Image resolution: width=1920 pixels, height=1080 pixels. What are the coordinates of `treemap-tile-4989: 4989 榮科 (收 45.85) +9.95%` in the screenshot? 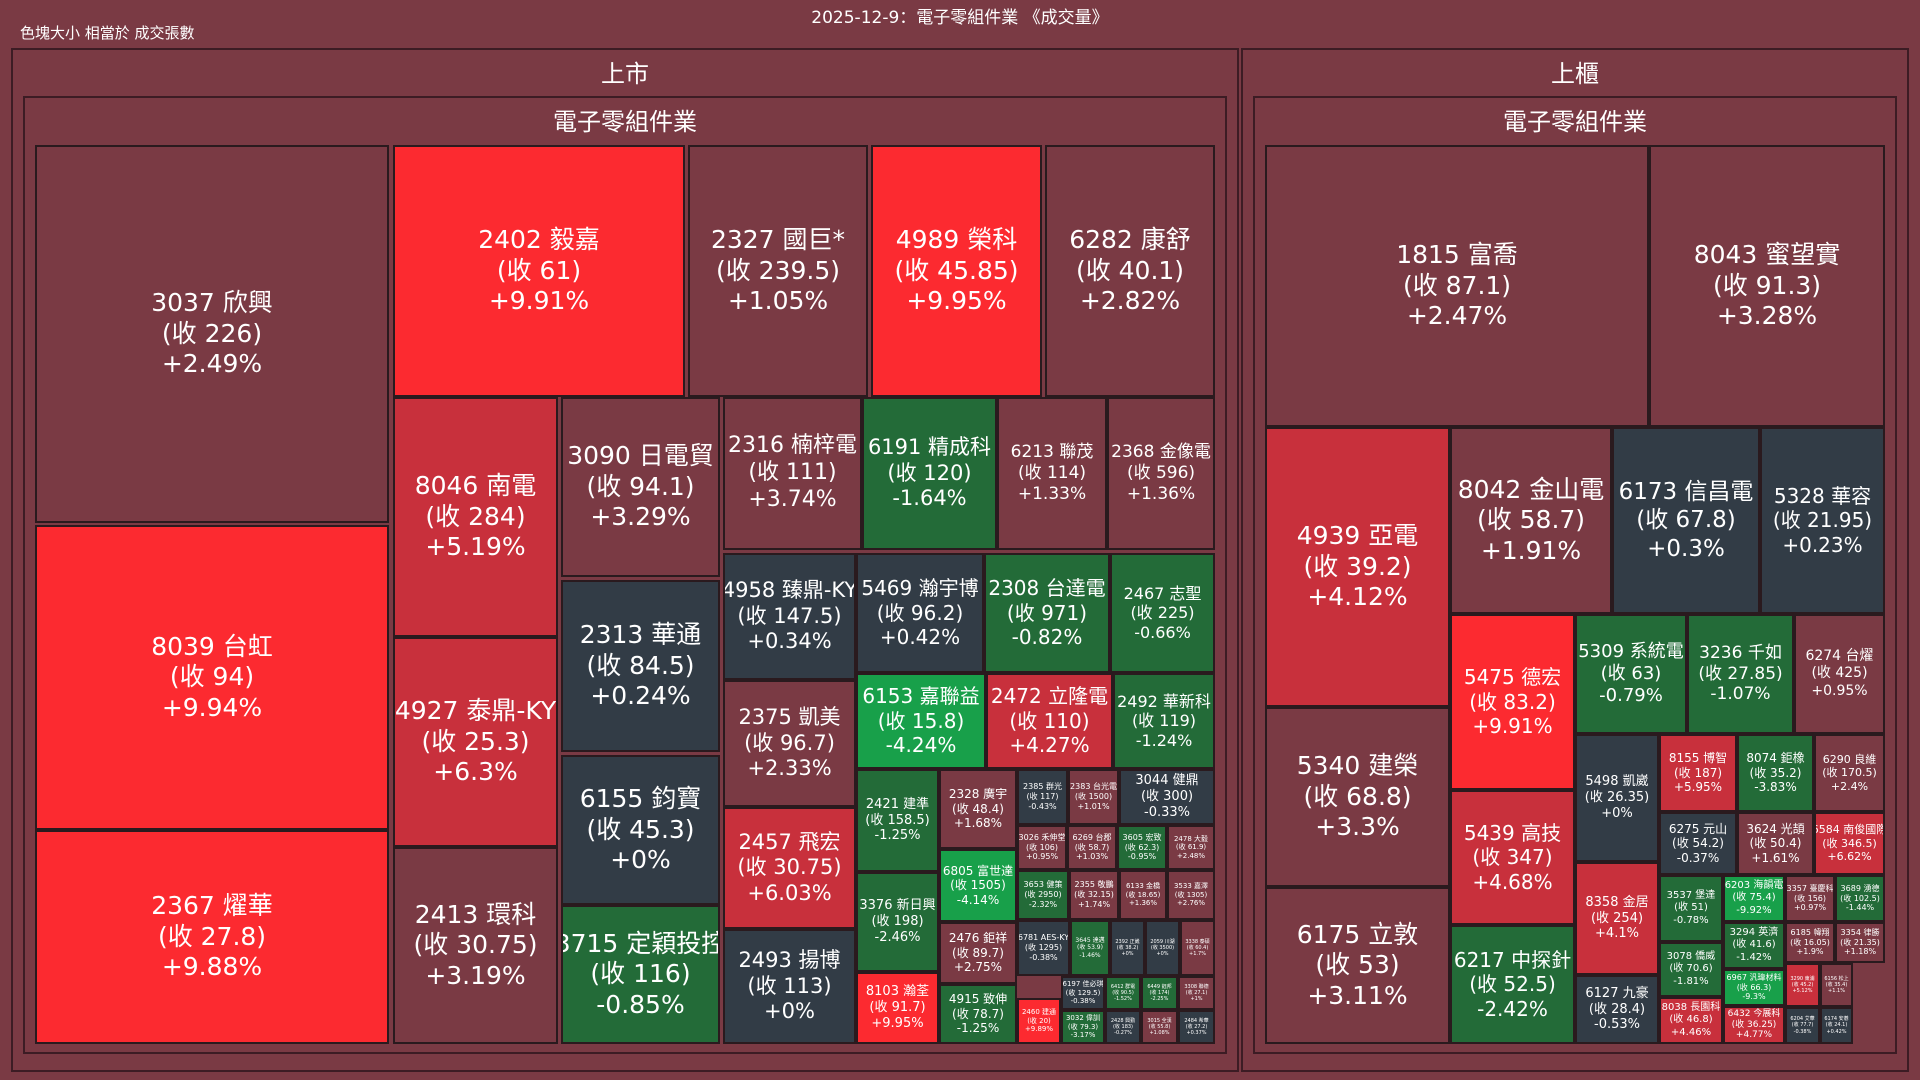 It's located at (956, 271).